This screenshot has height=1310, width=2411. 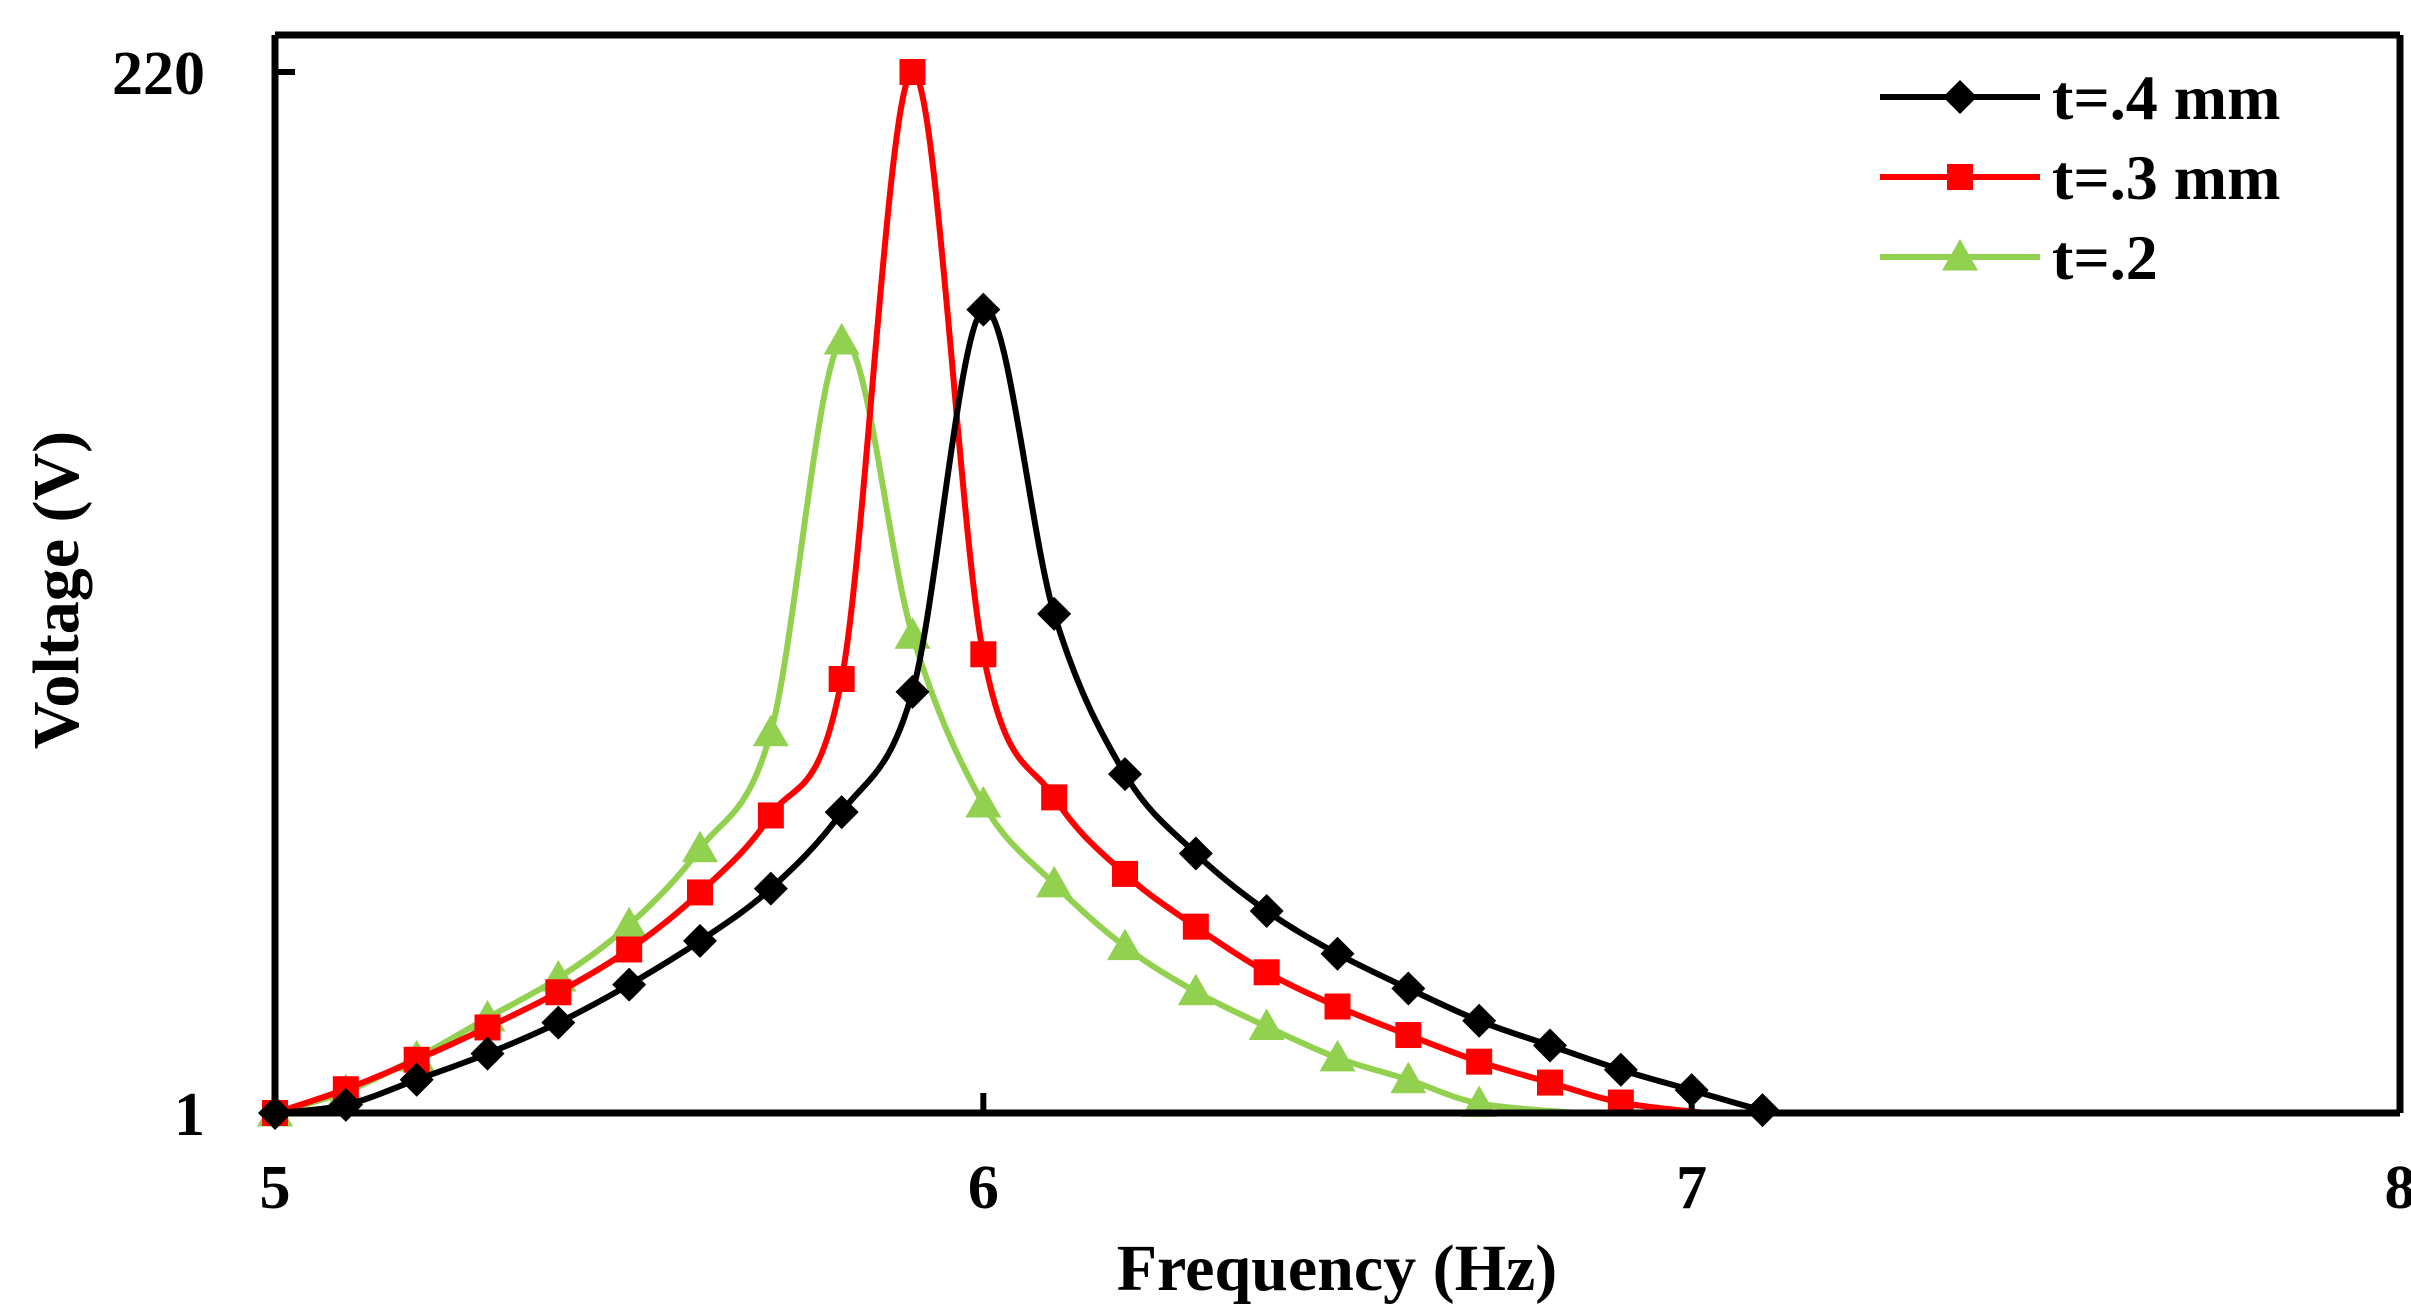 What do you see at coordinates (1337, 1268) in the screenshot?
I see `x-axis-title: Frequency (Hz)` at bounding box center [1337, 1268].